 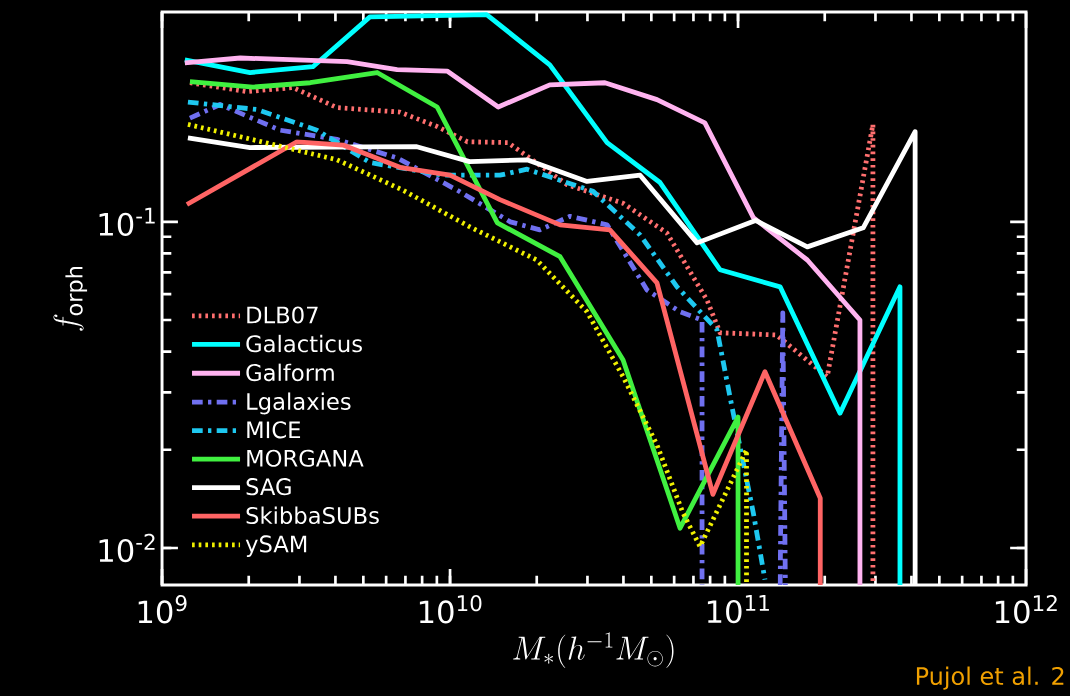 I want to click on legend-label: MICE, so click(x=274, y=430).